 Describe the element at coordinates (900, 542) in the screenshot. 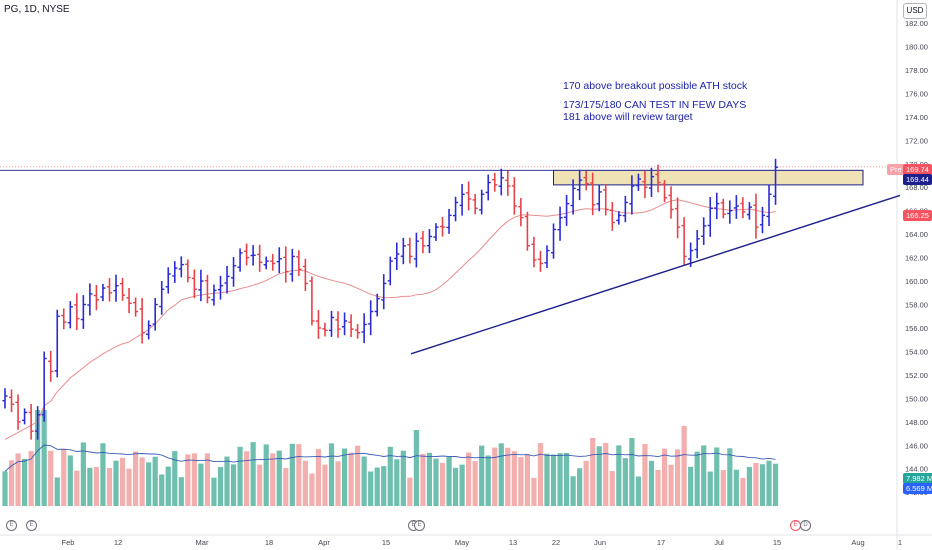

I see `x-tick-label: 1` at that location.